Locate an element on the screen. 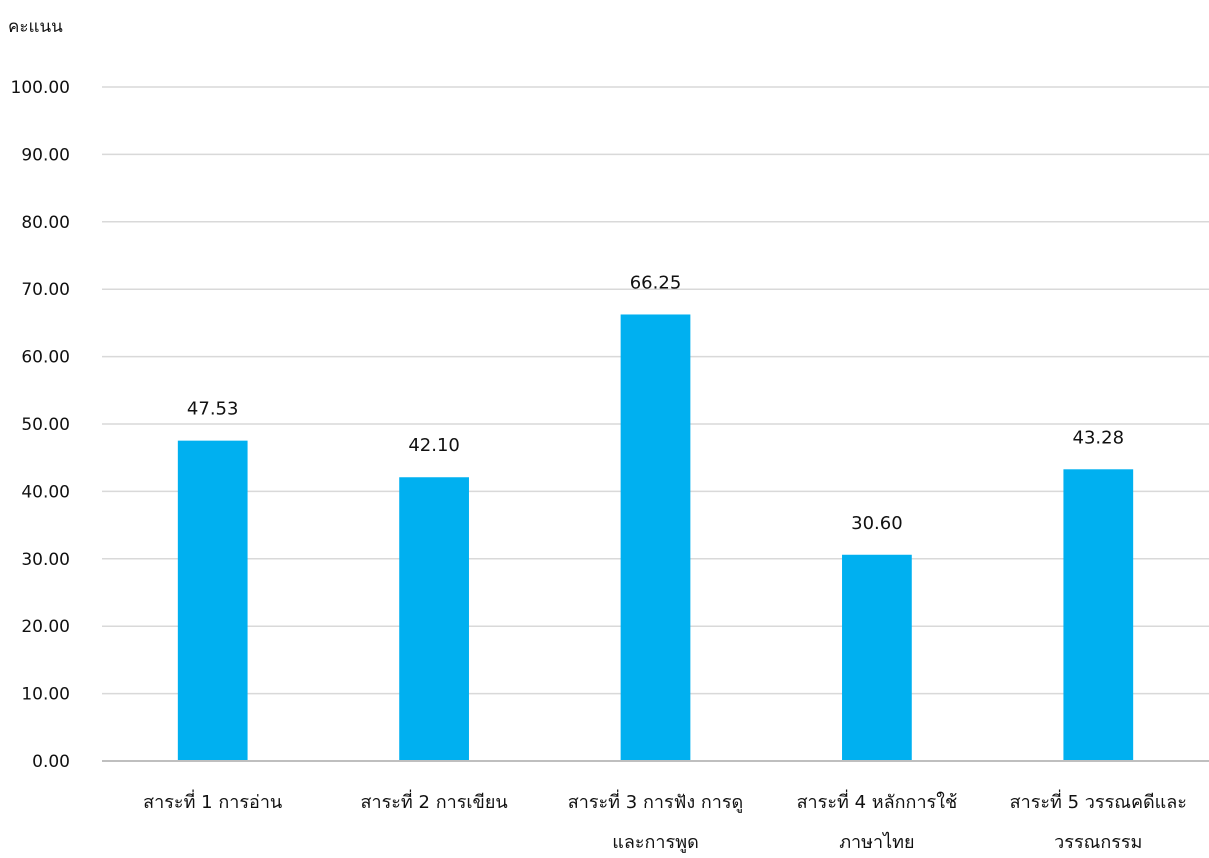 The image size is (1209, 858). y-axis-title: คะแนน is located at coordinates (35, 27).